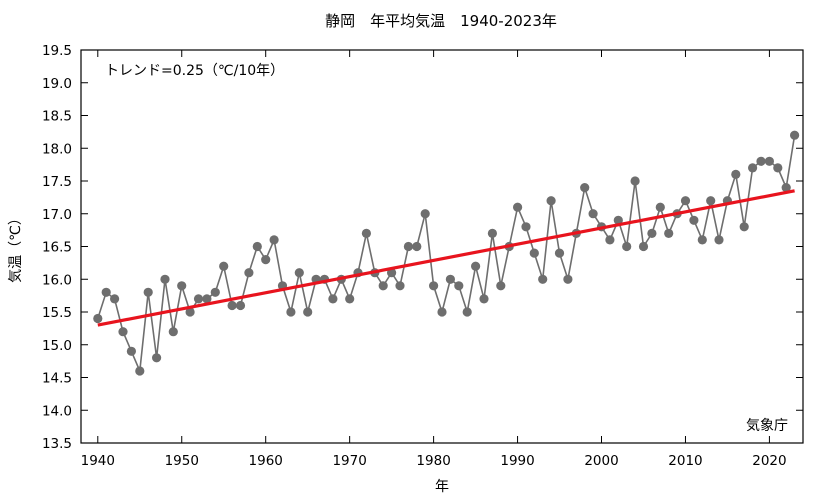 Image resolution: width=833 pixels, height=498 pixels. What do you see at coordinates (57, 313) in the screenshot?
I see `y-tick-label: 15.5` at bounding box center [57, 313].